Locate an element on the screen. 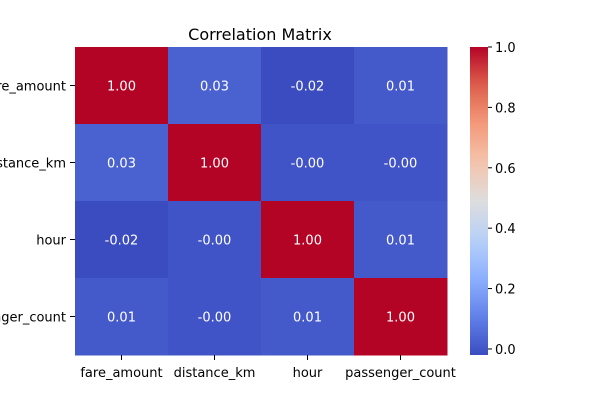  colorbar-tick-label-5: 1.0 is located at coordinates (505, 48).